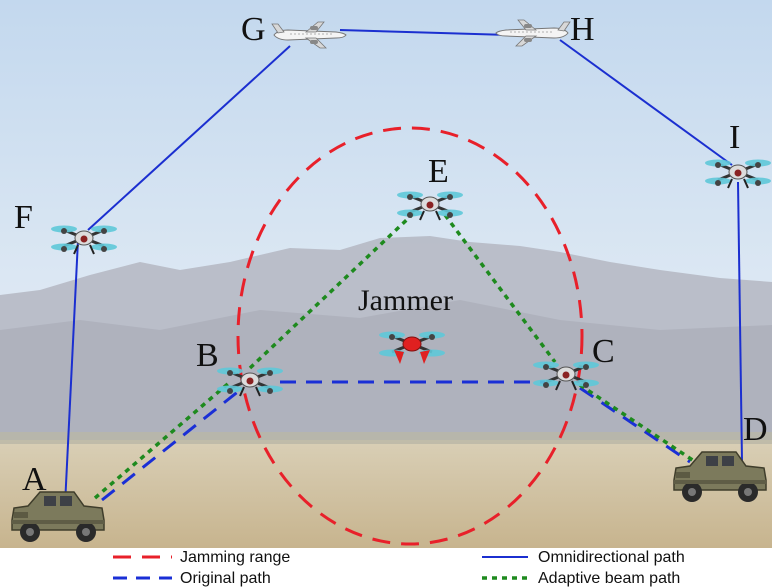  I want to click on beam-path-e-c, so click(500, 288).